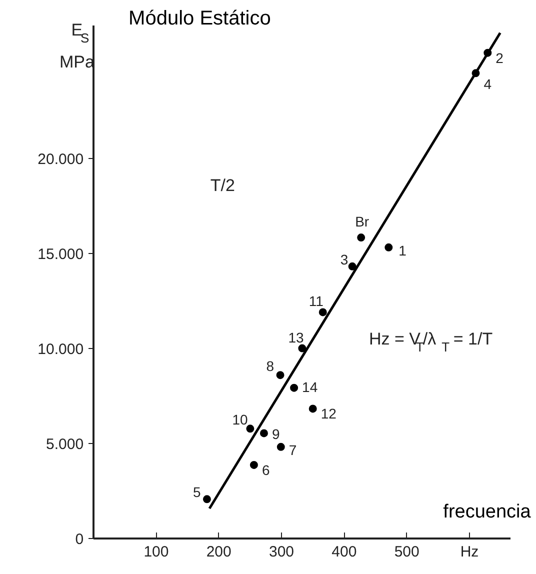 This screenshot has height=574, width=536. I want to click on annotation: 14, so click(310, 386).